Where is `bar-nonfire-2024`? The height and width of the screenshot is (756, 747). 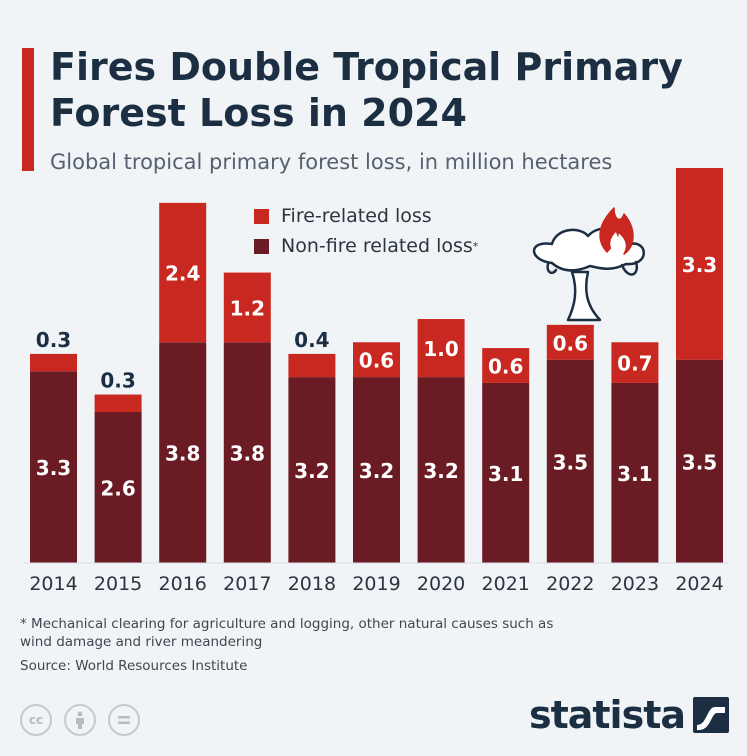
bar-nonfire-2024 is located at coordinates (699, 461).